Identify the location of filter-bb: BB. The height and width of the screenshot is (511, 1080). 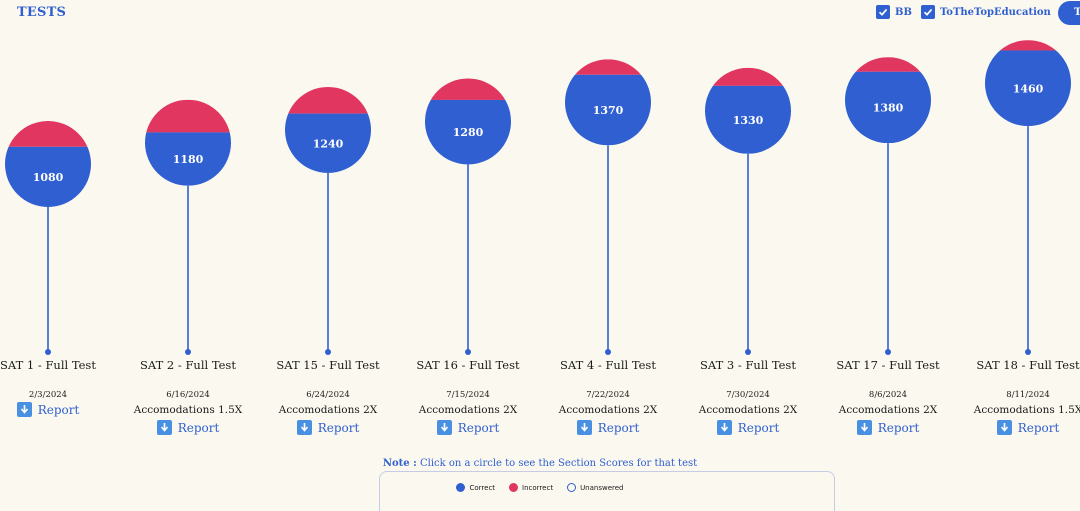
(894, 12).